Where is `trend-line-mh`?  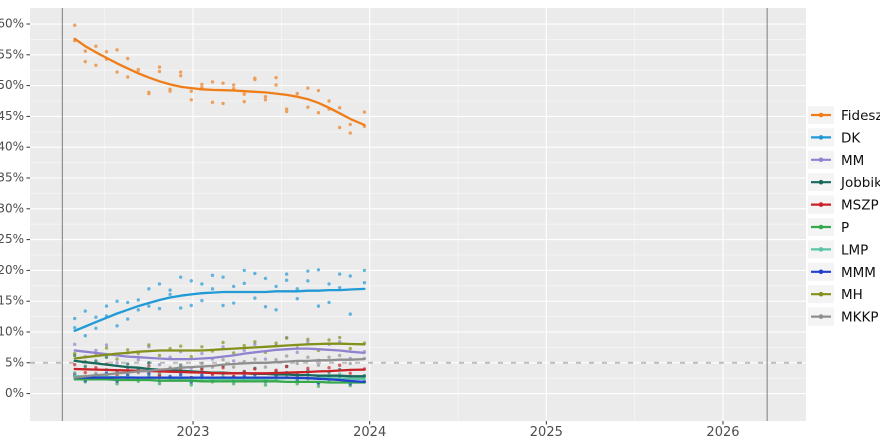
trend-line-mh is located at coordinates (219, 351).